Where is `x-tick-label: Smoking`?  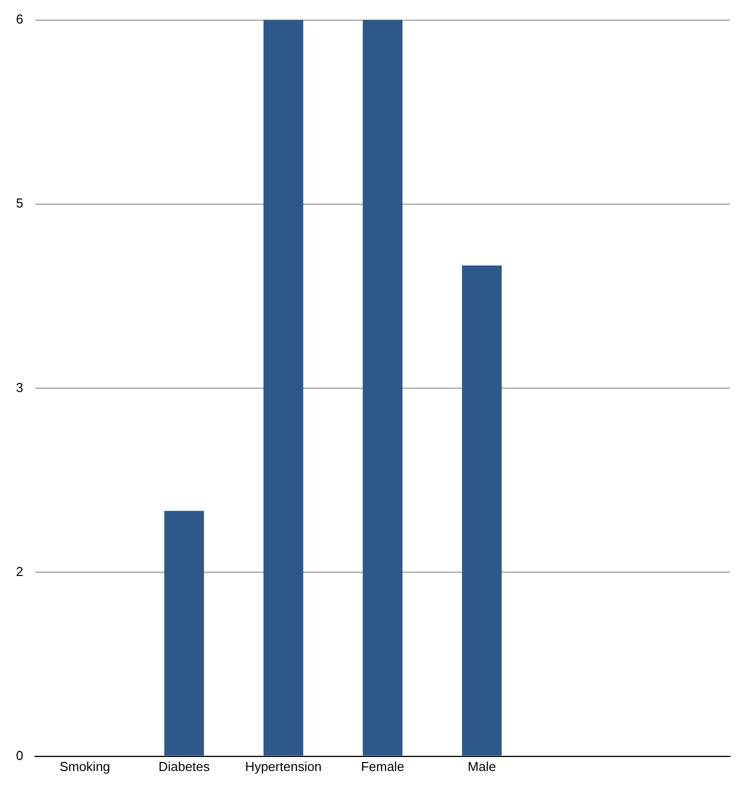
x-tick-label: Smoking is located at coordinates (85, 766).